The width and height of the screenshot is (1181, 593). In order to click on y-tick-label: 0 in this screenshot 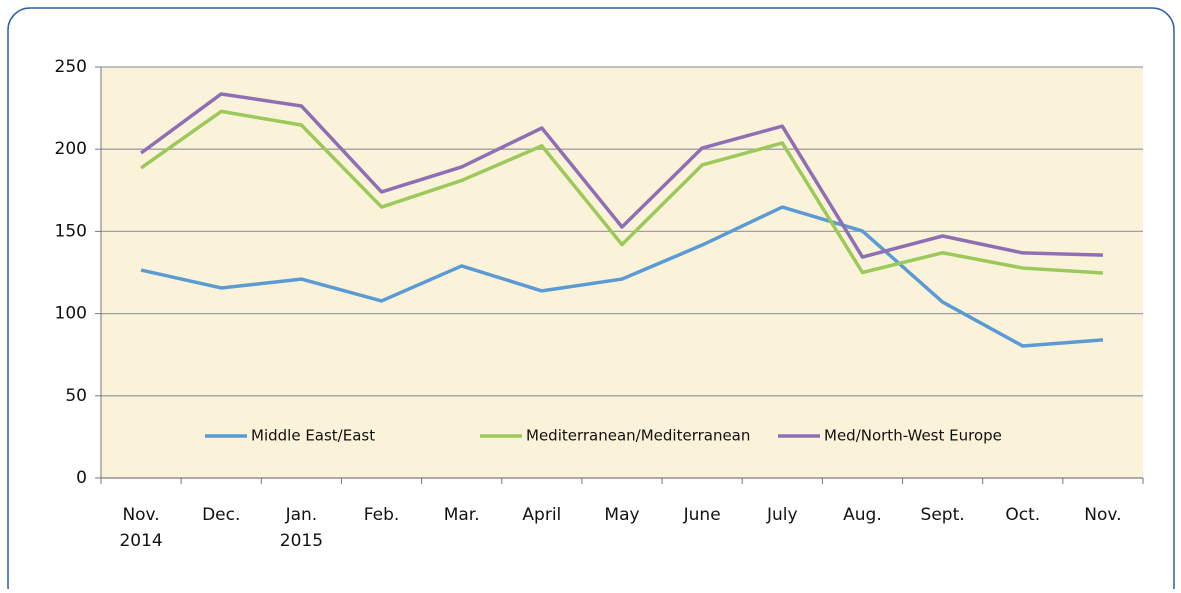, I will do `click(81, 478)`.